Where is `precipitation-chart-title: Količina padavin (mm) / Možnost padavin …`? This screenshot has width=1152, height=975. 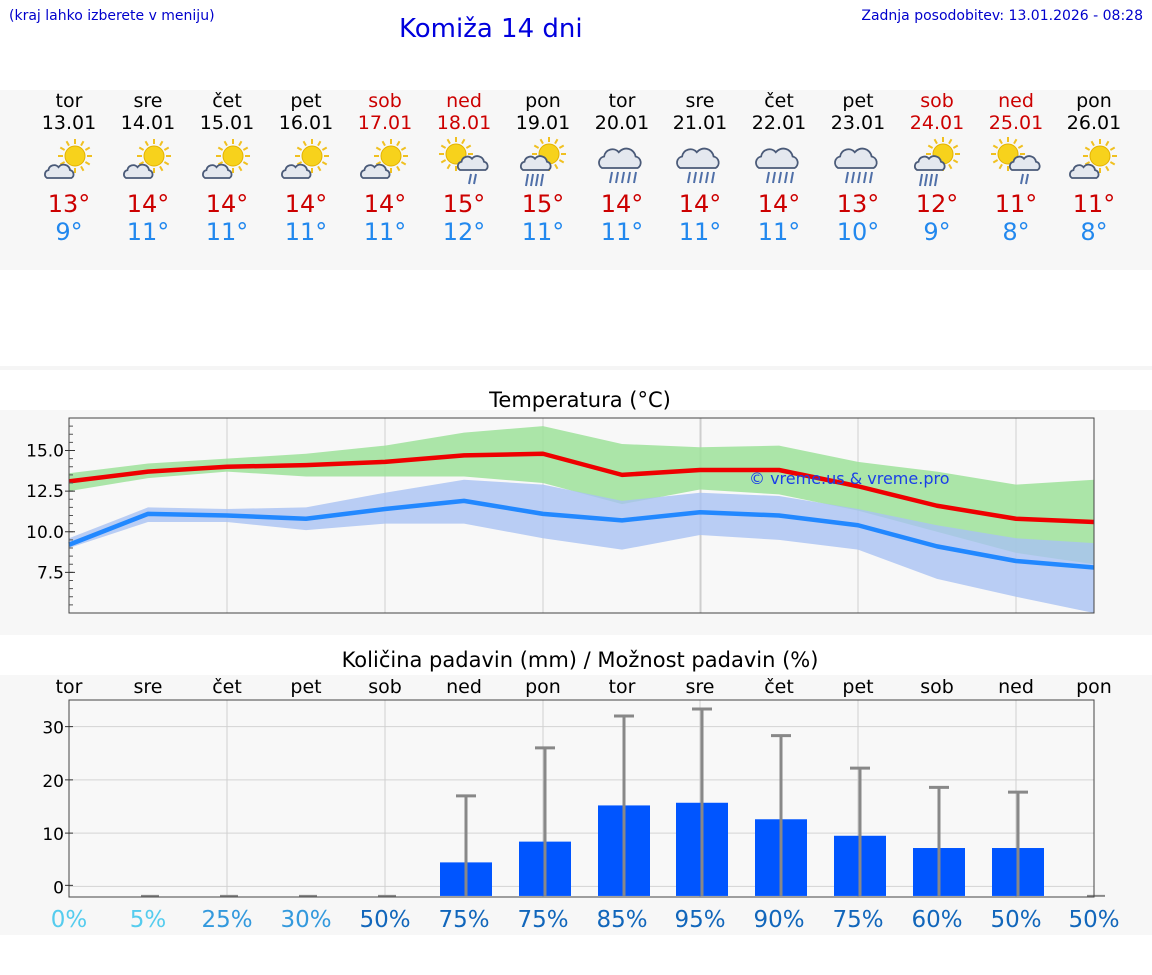
precipitation-chart-title: Količina padavin (mm) / Možnost padavin … is located at coordinates (580, 660).